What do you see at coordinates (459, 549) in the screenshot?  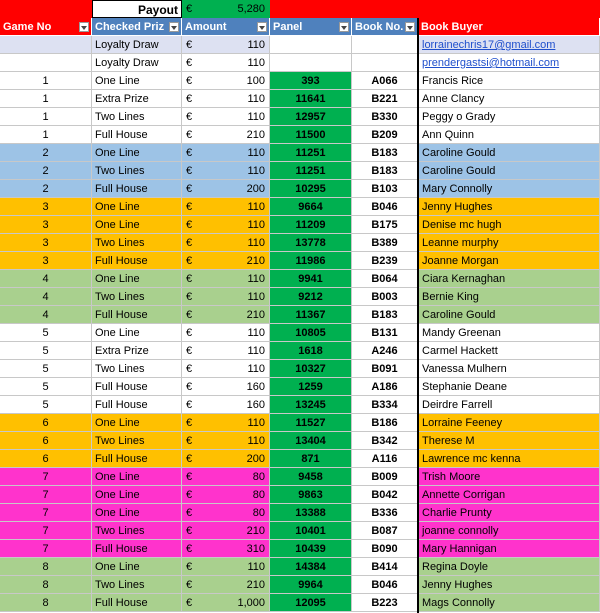 I see `buyer: Mary Hannigan` at bounding box center [459, 549].